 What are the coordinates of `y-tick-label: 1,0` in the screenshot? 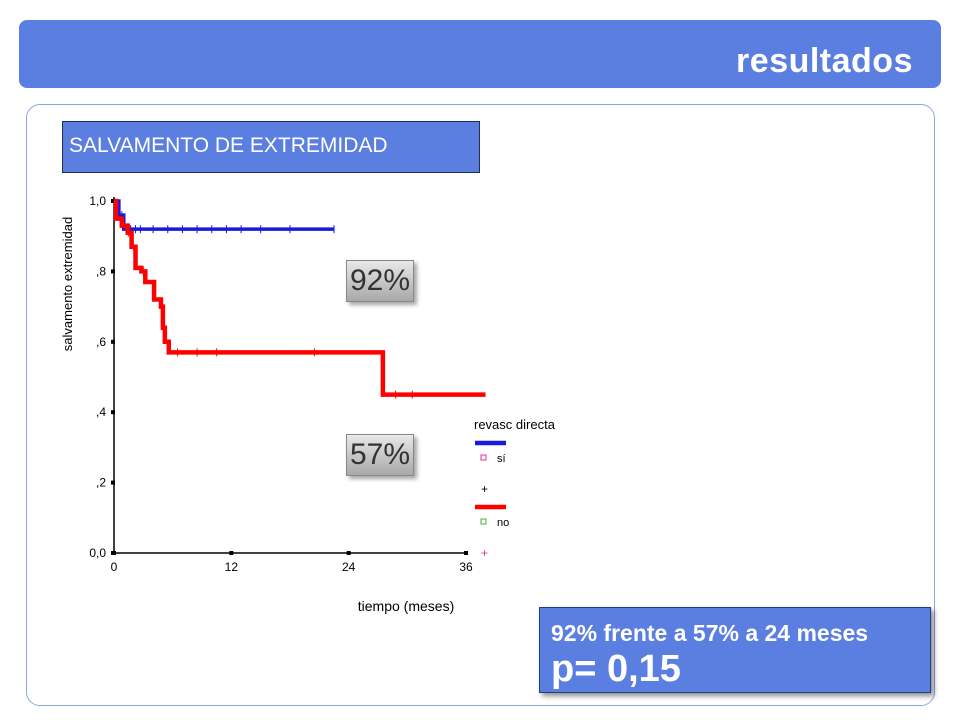 It's located at (97, 201).